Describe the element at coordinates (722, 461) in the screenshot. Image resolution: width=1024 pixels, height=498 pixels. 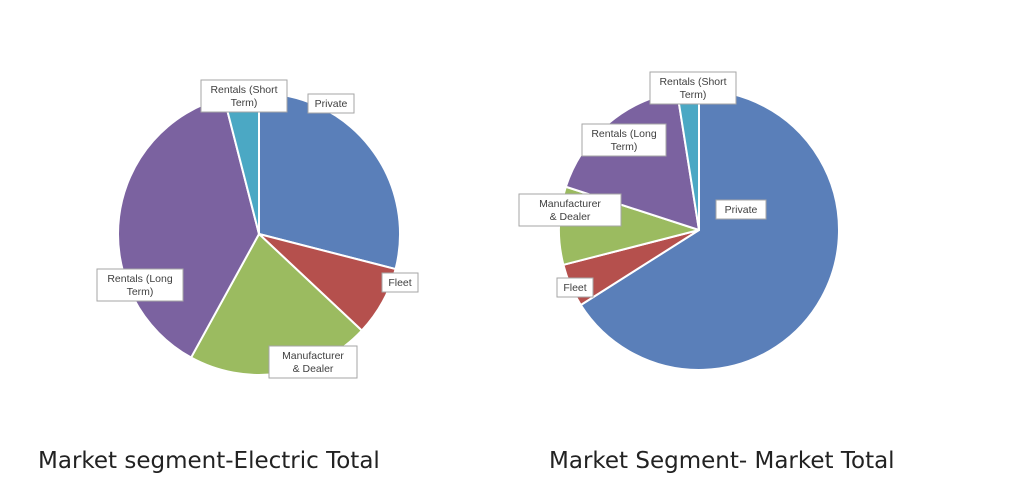
I see `chart-title-market: Market Segment- Market Total` at that location.